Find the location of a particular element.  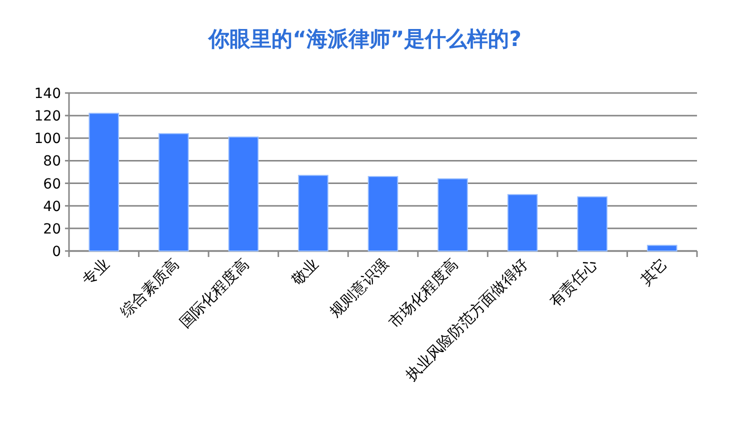

y-tick-label: 40 is located at coordinates (52, 206).